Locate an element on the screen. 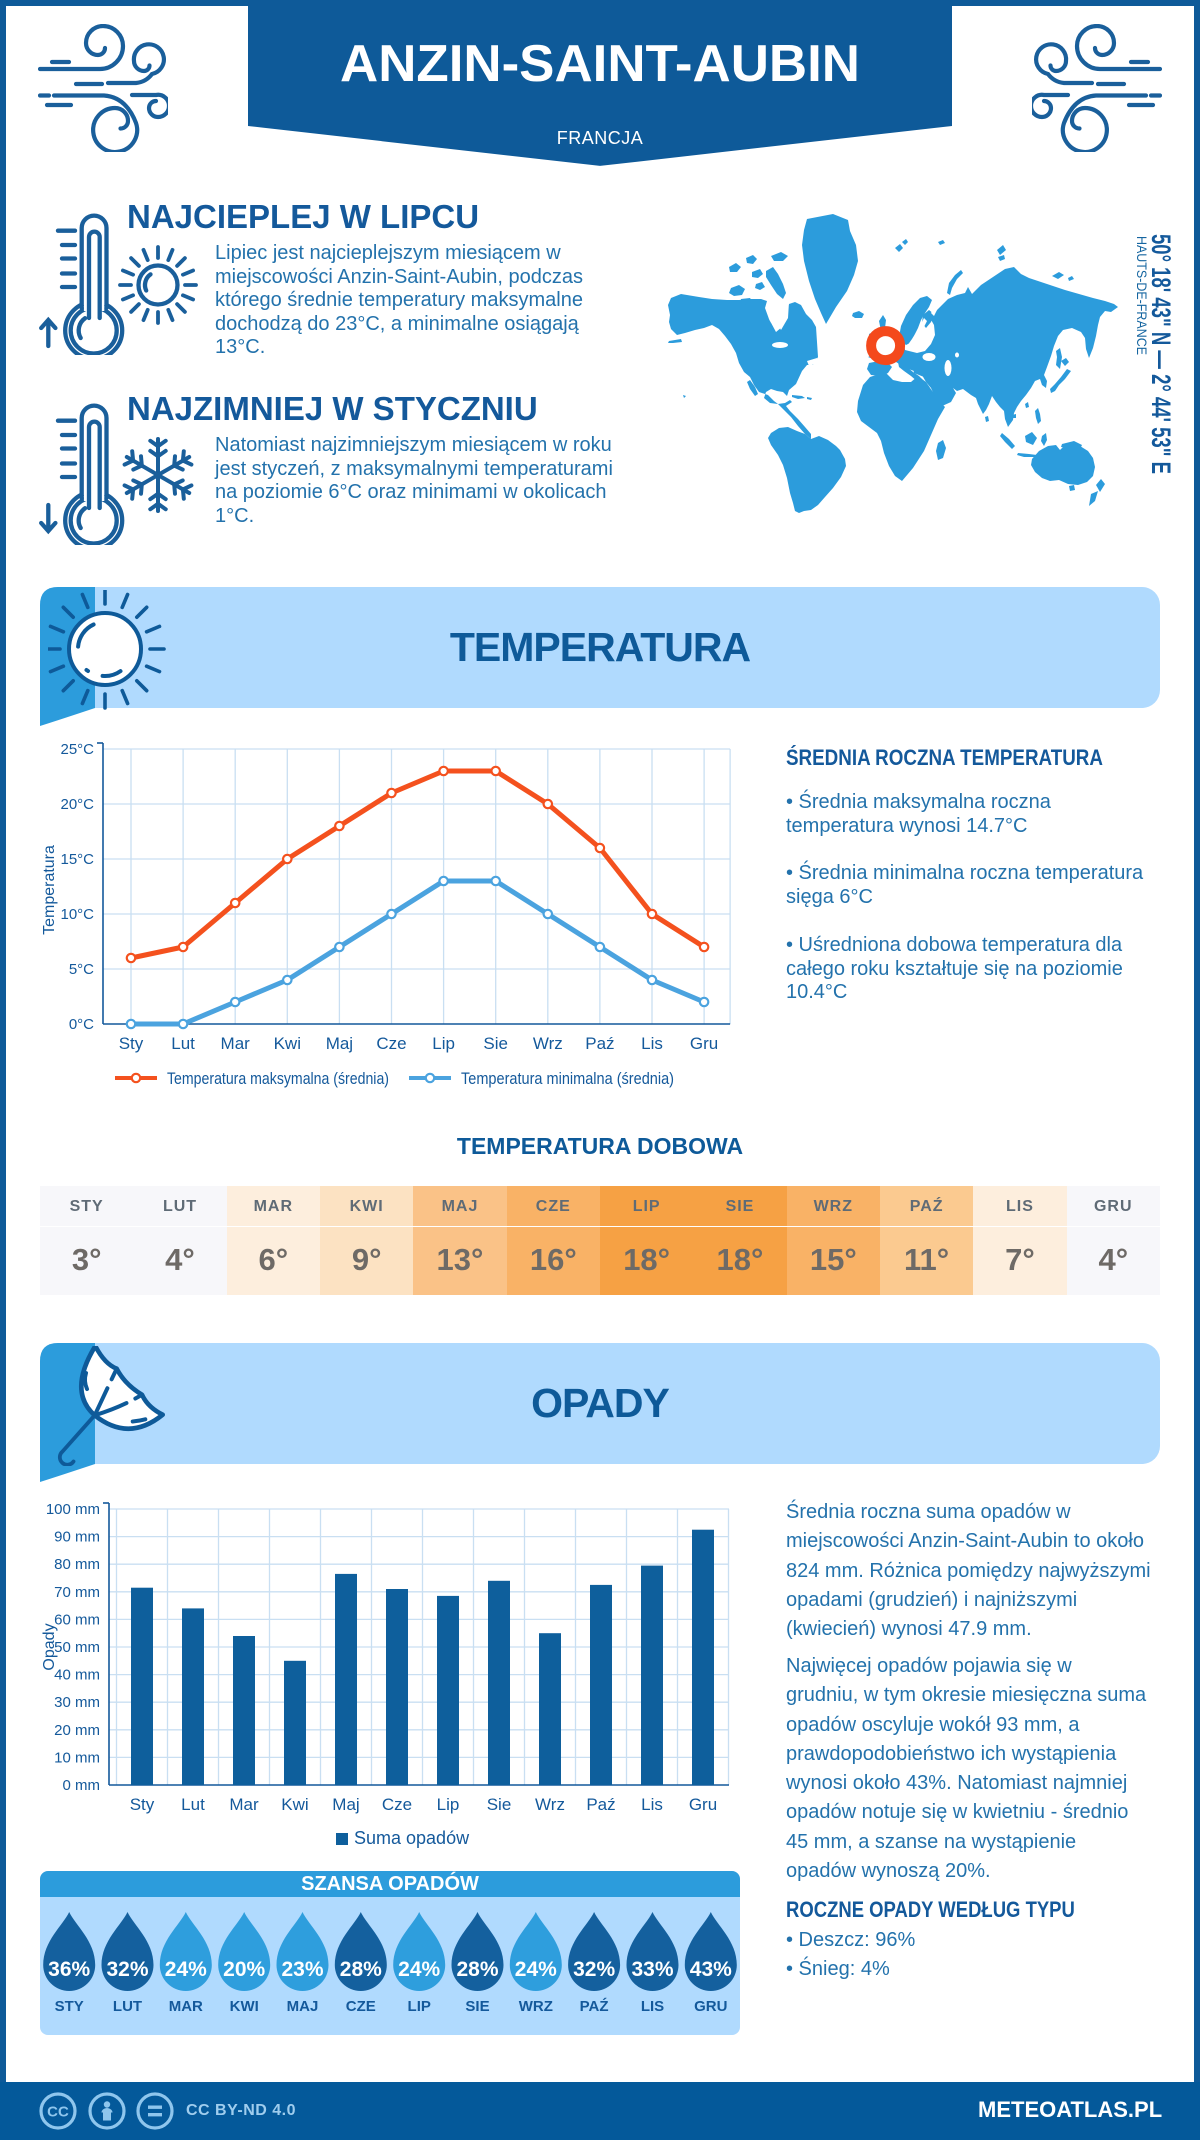 Image resolution: width=1200 pixels, height=2140 pixels. svg-text: 0°C is located at coordinates (81, 1024).